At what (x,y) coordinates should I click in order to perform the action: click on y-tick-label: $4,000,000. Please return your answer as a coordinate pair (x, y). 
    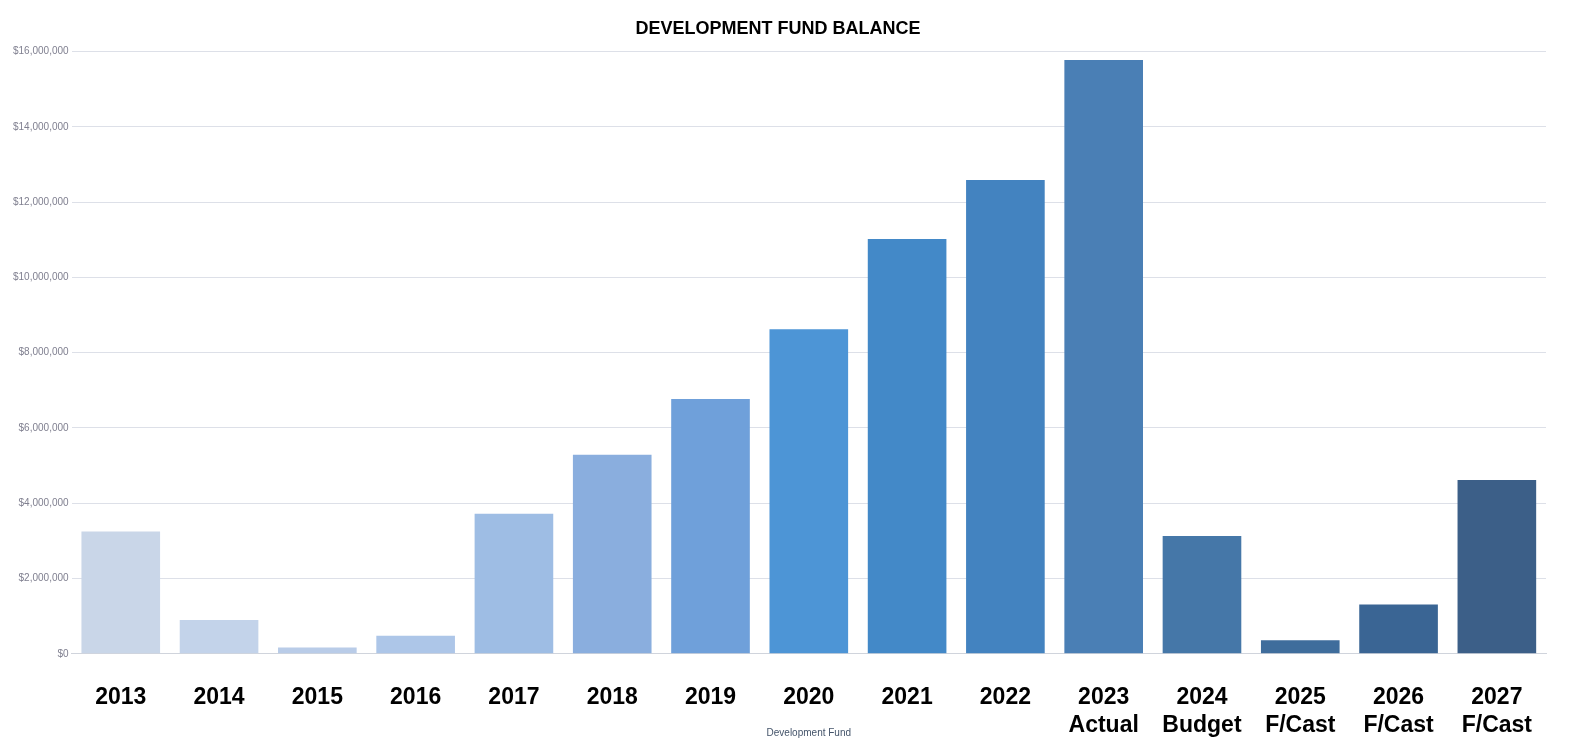
    Looking at the image, I should click on (44, 502).